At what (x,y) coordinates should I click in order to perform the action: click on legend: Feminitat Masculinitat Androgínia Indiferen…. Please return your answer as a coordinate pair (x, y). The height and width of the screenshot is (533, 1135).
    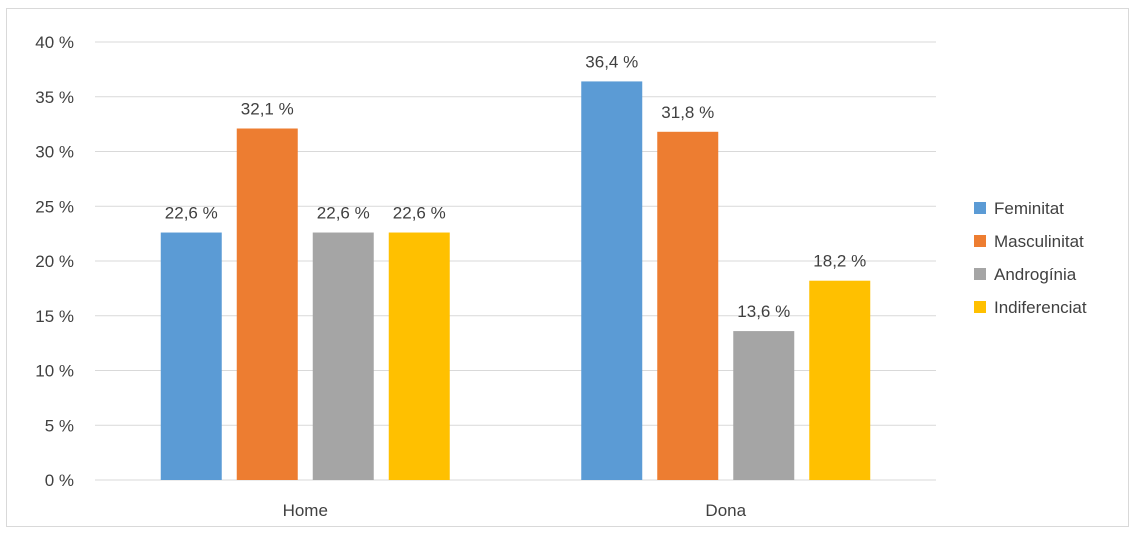
    Looking at the image, I should click on (1030, 258).